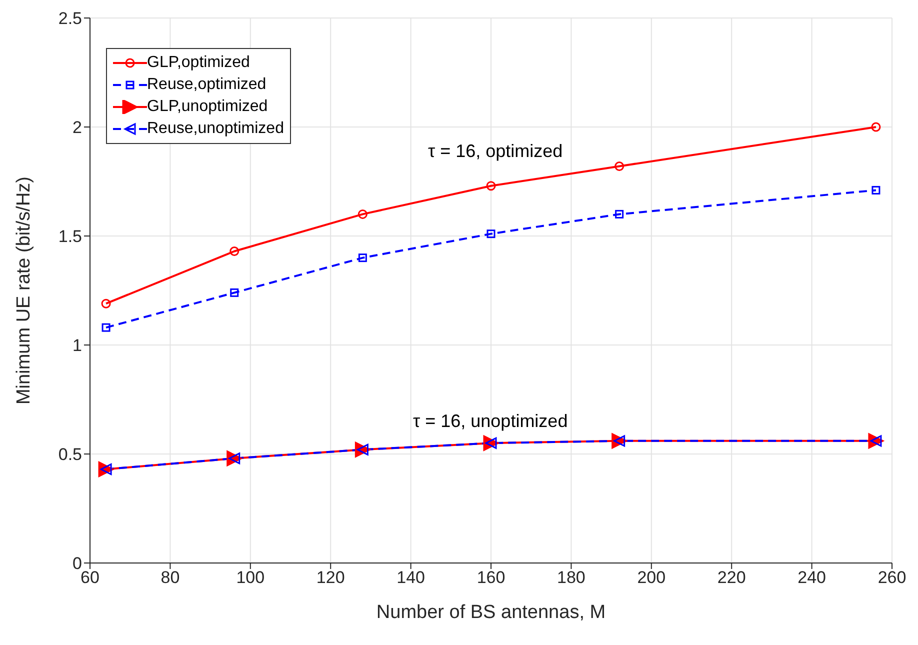 The height and width of the screenshot is (645, 918). What do you see at coordinates (207, 107) in the screenshot?
I see `legend-label: GLP,unoptimized` at bounding box center [207, 107].